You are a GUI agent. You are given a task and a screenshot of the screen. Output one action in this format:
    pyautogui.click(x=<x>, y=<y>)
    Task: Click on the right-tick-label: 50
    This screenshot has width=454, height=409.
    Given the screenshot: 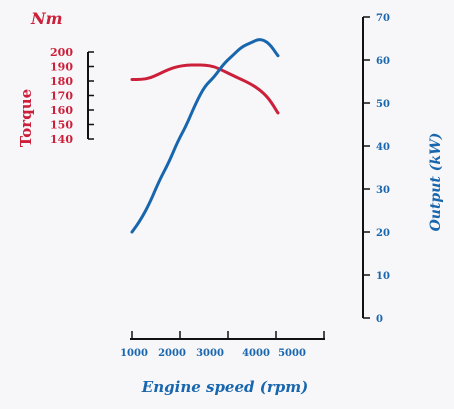 What is the action you would take?
    pyautogui.click(x=383, y=104)
    